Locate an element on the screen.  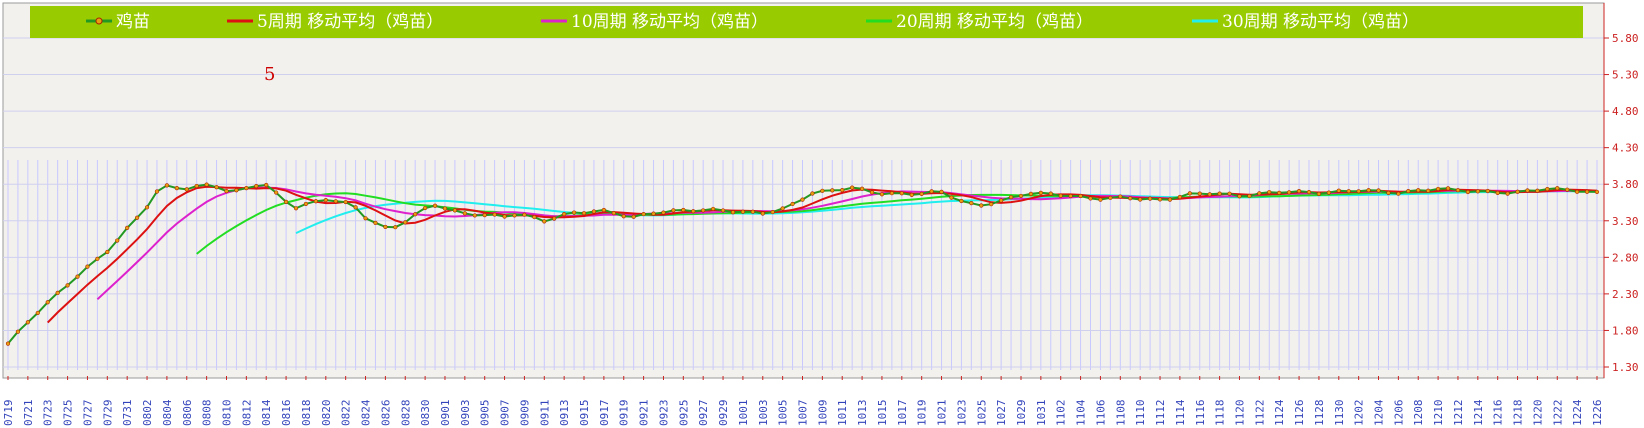
y-tick-label: 3.30 is located at coordinates (1625, 221).